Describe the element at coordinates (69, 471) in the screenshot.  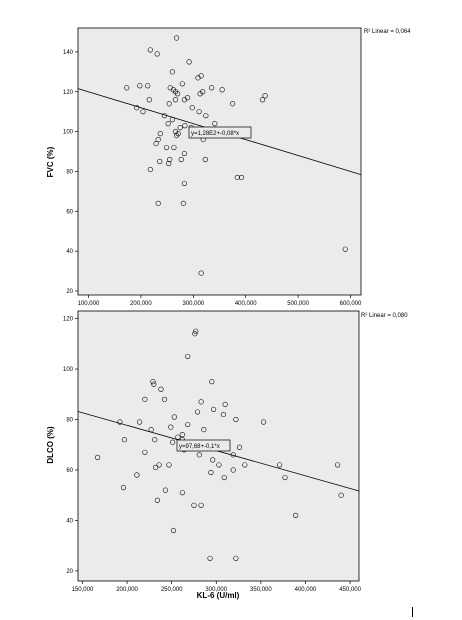
I see `dlco-y-tick-label: 60` at that location.